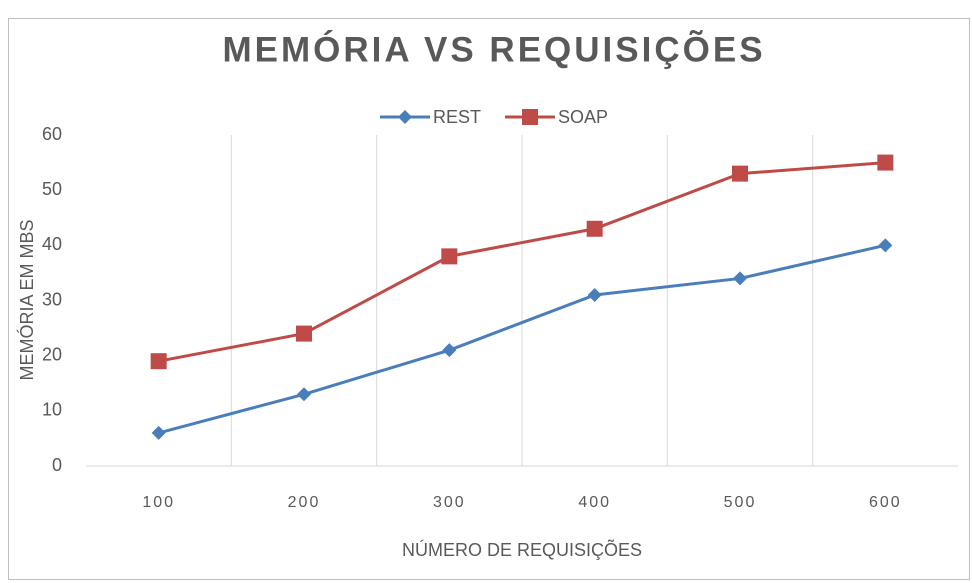 The height and width of the screenshot is (583, 972). Describe the element at coordinates (583, 117) in the screenshot. I see `legend-label: SOAP` at that location.